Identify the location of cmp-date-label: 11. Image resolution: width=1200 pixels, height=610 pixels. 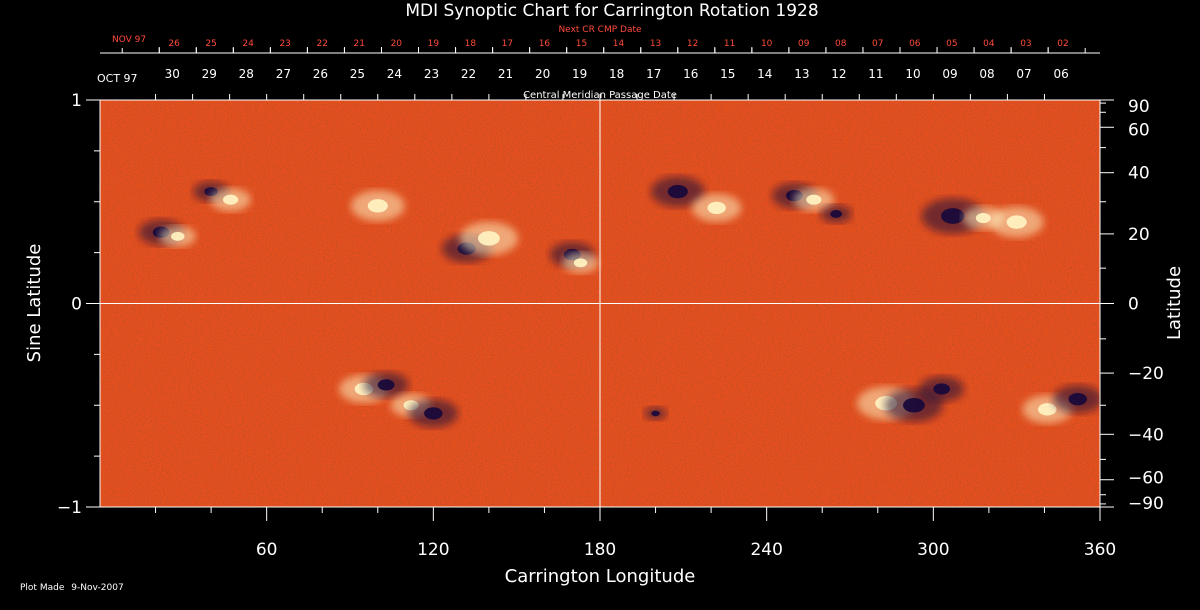
(875, 74).